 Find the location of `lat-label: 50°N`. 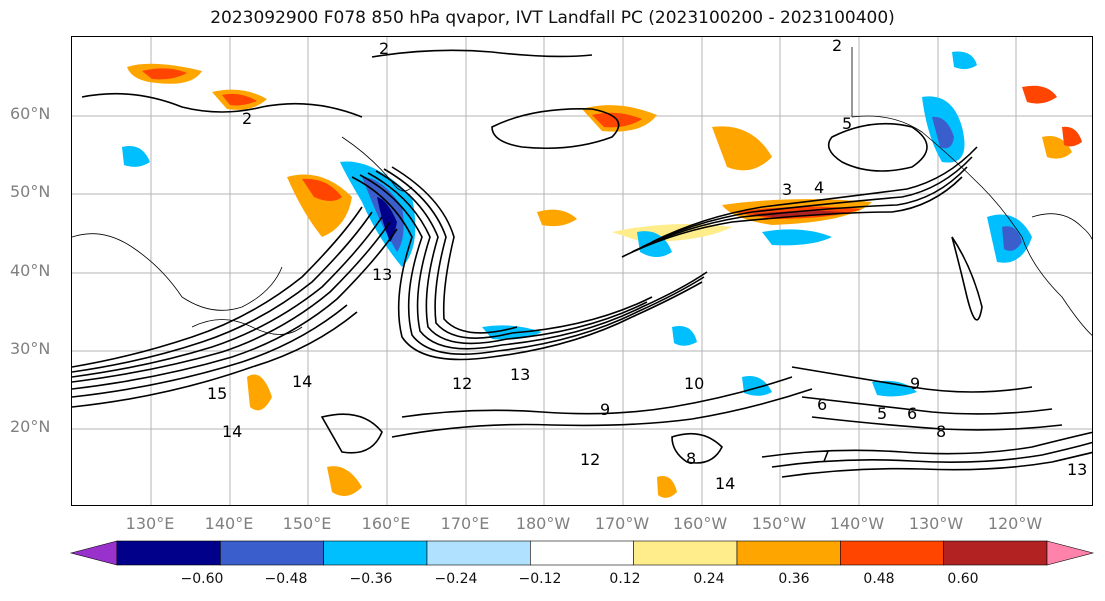

lat-label: 50°N is located at coordinates (30, 191).